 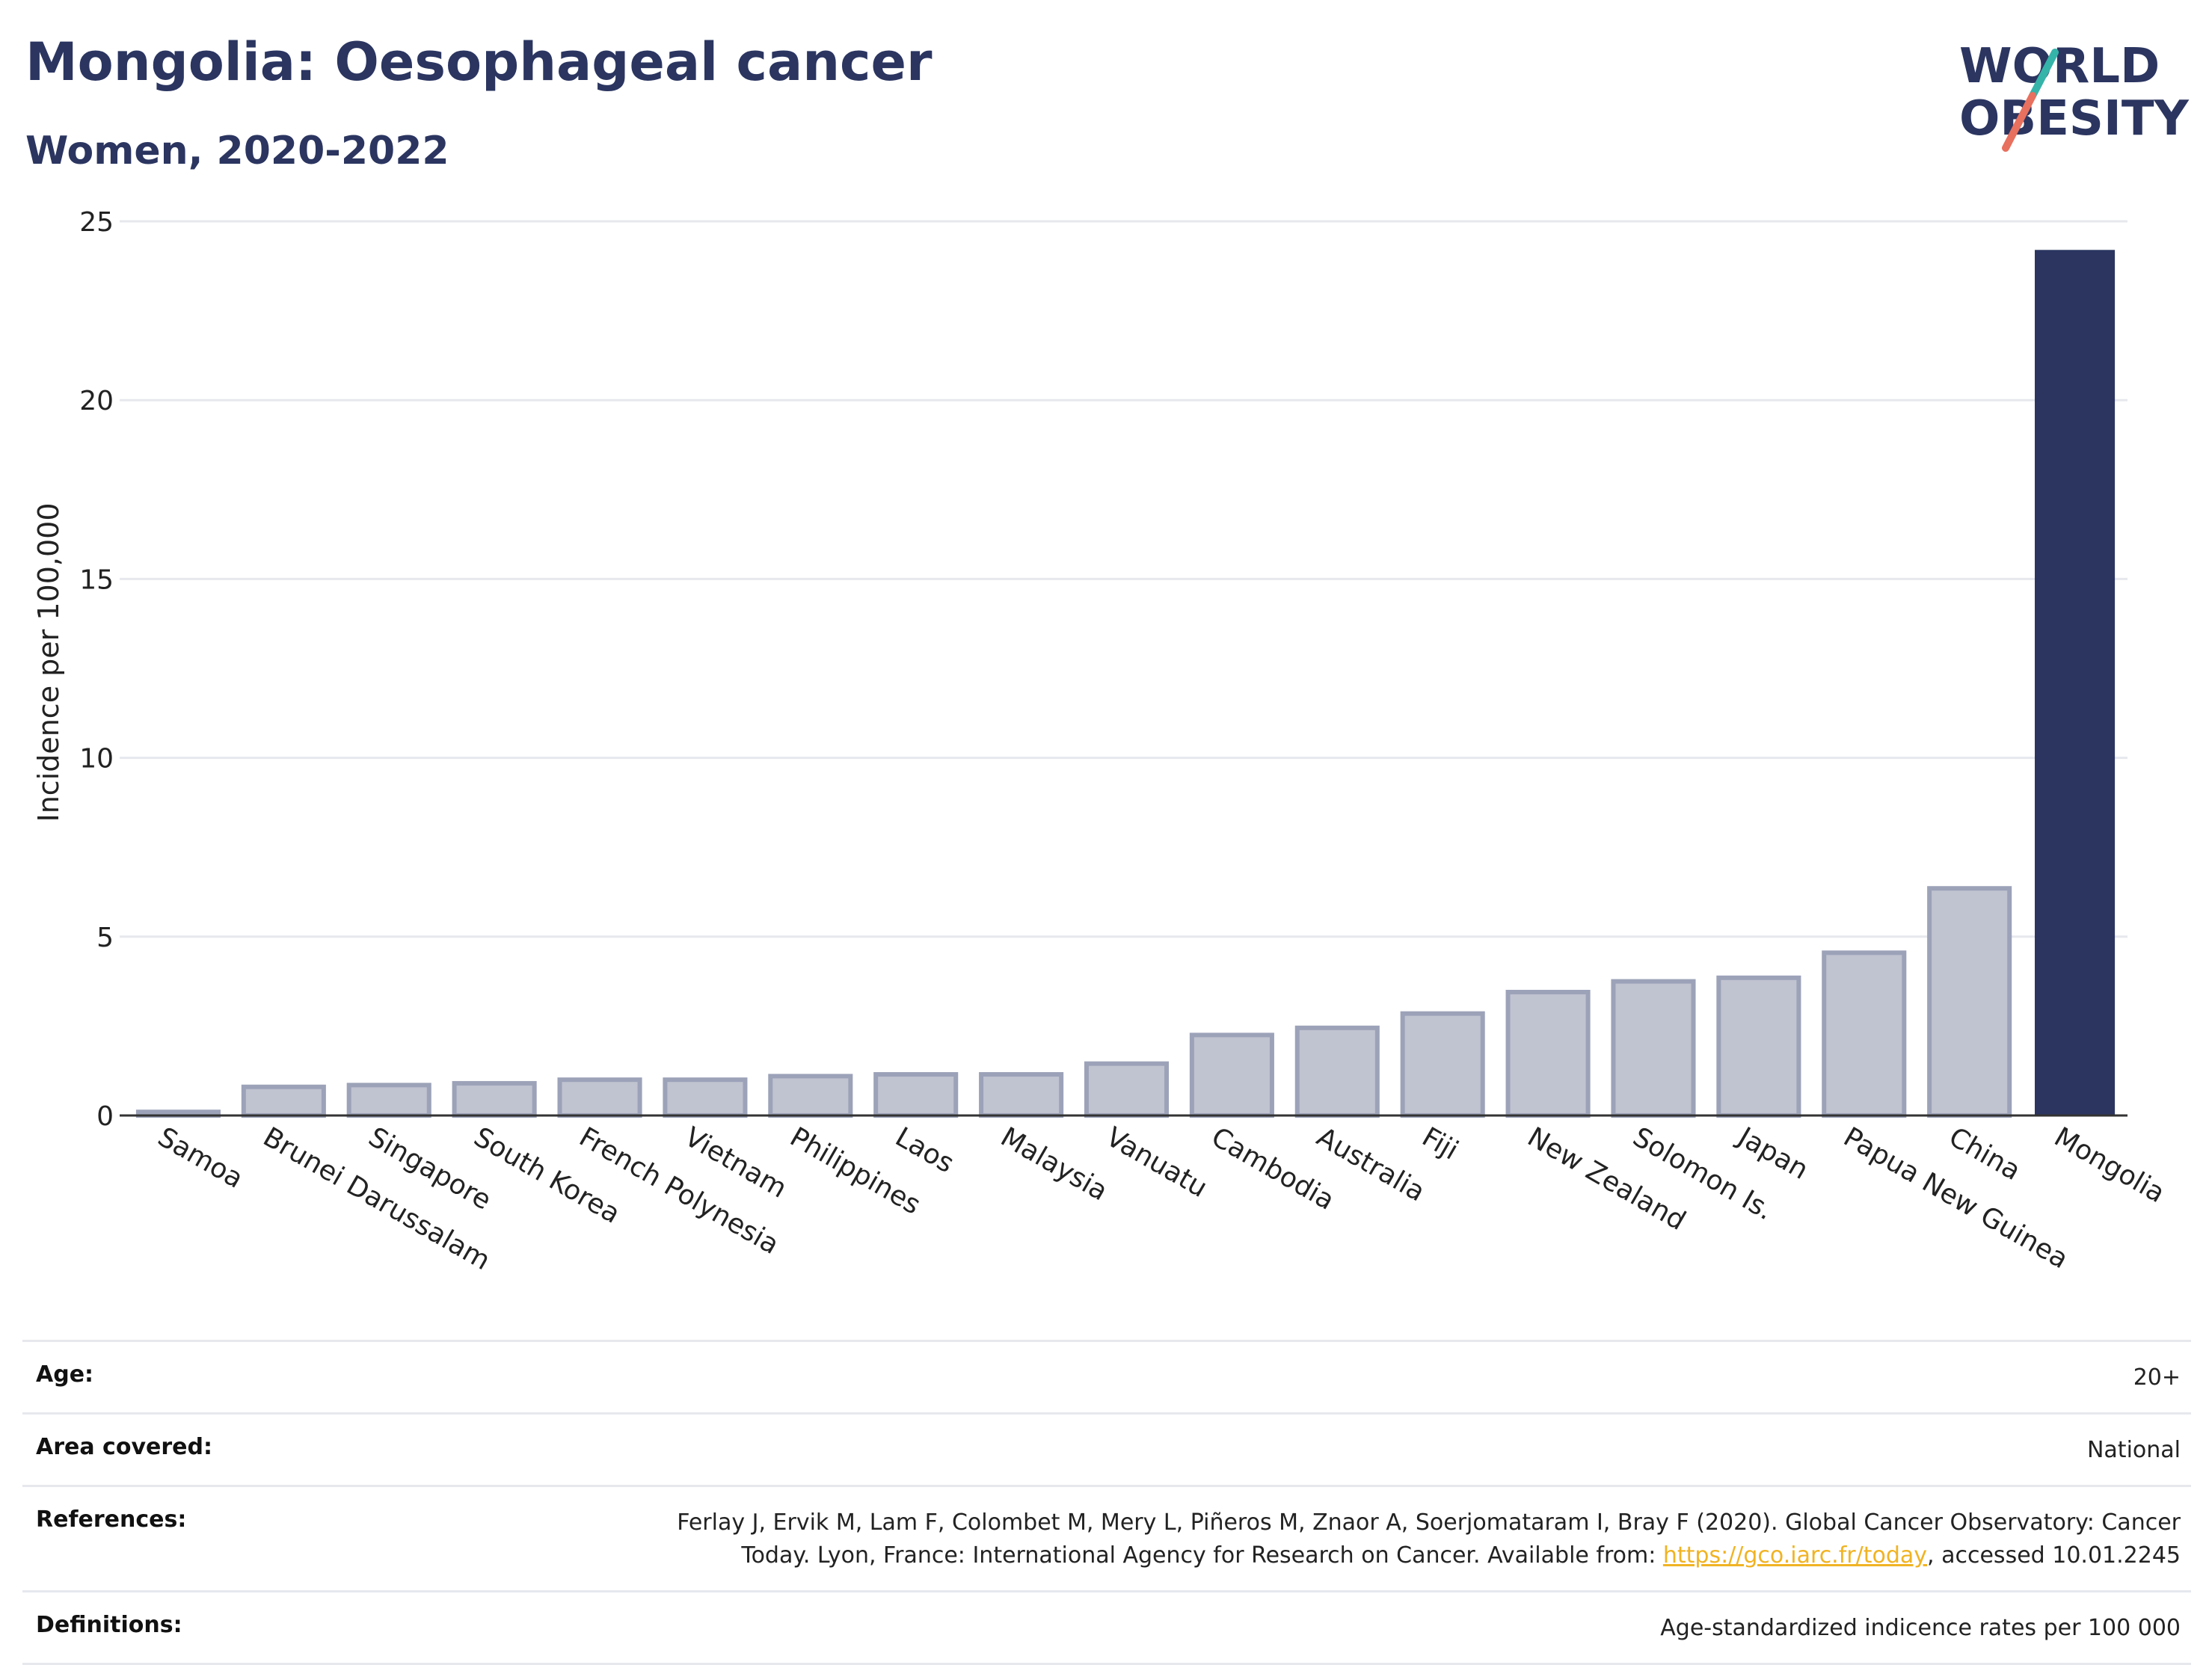 What do you see at coordinates (65, 1374) in the screenshot?
I see `meta-label-age: Age:` at bounding box center [65, 1374].